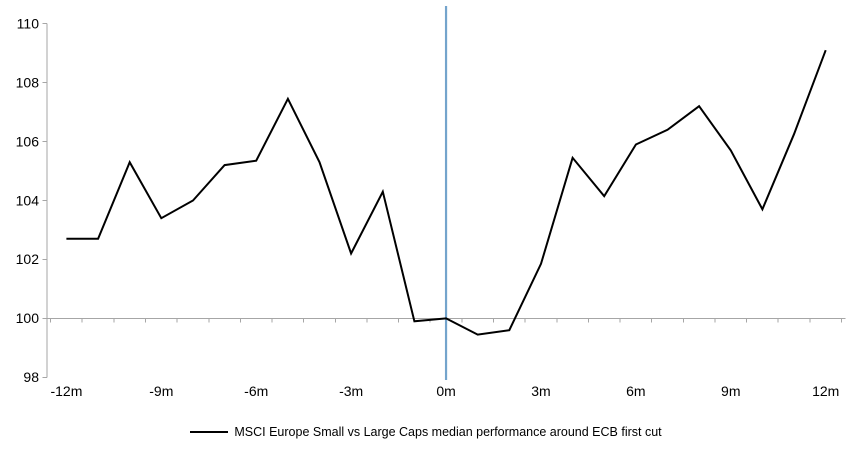  Describe the element at coordinates (45, 200) in the screenshot. I see `y-axis` at that location.